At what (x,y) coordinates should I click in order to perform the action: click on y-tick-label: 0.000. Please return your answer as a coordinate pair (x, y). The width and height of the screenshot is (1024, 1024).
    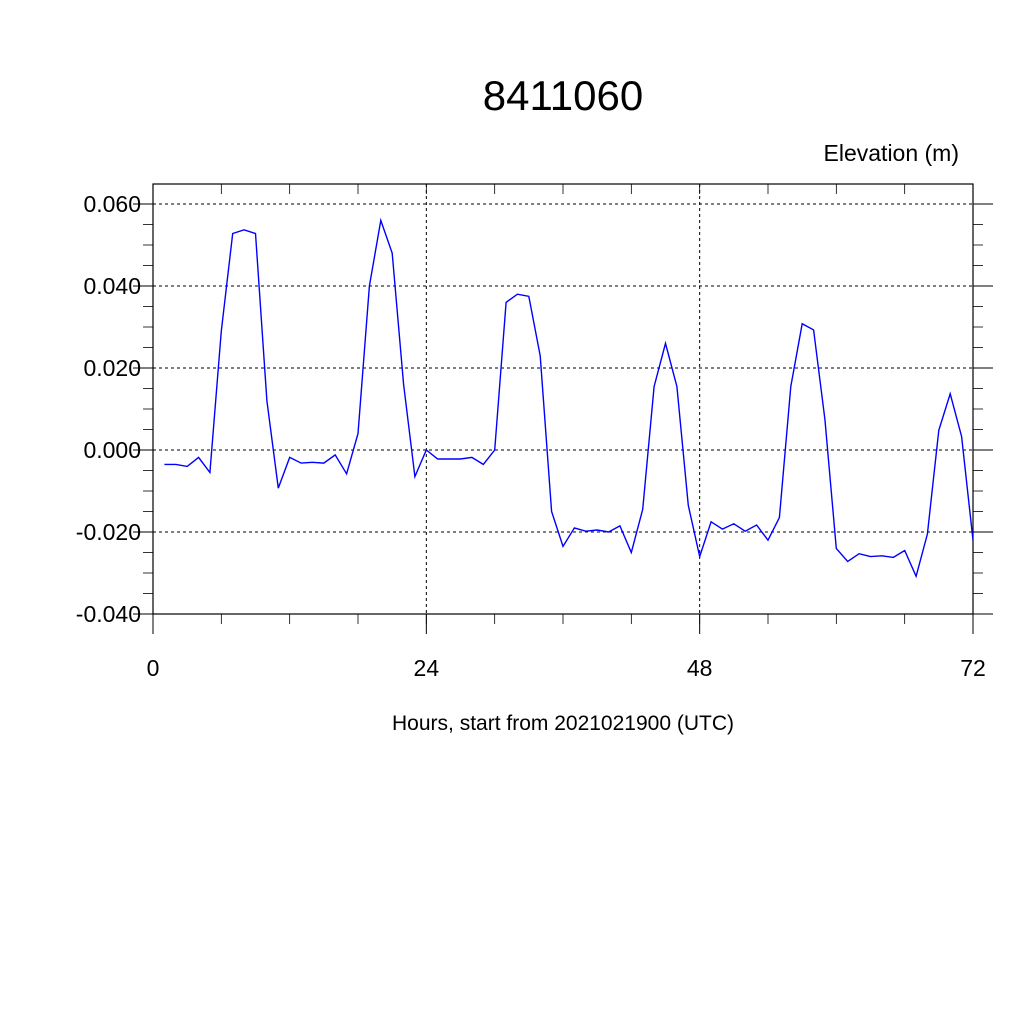
    Looking at the image, I should click on (112, 450).